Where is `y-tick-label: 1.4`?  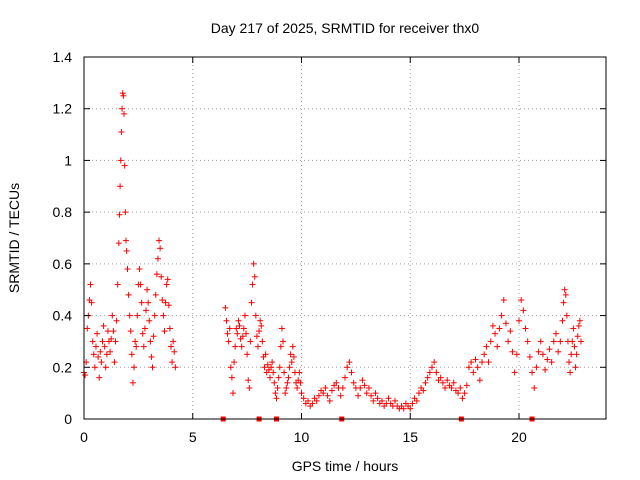
y-tick-label: 1.4 is located at coordinates (63, 57).